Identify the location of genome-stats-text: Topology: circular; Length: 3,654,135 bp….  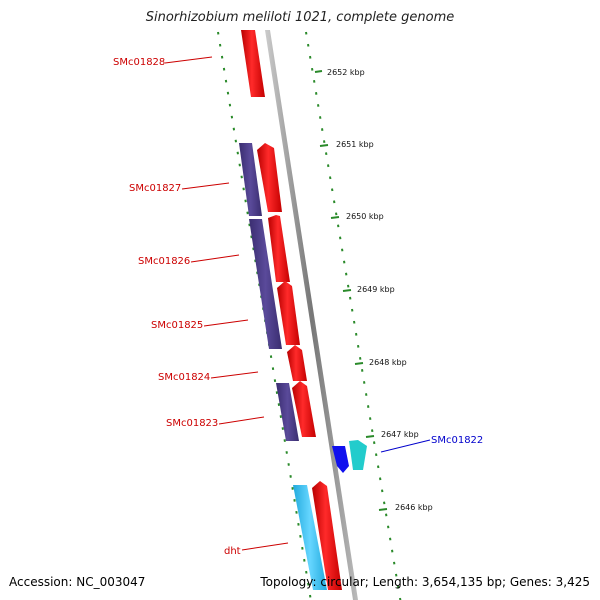
(424, 582).